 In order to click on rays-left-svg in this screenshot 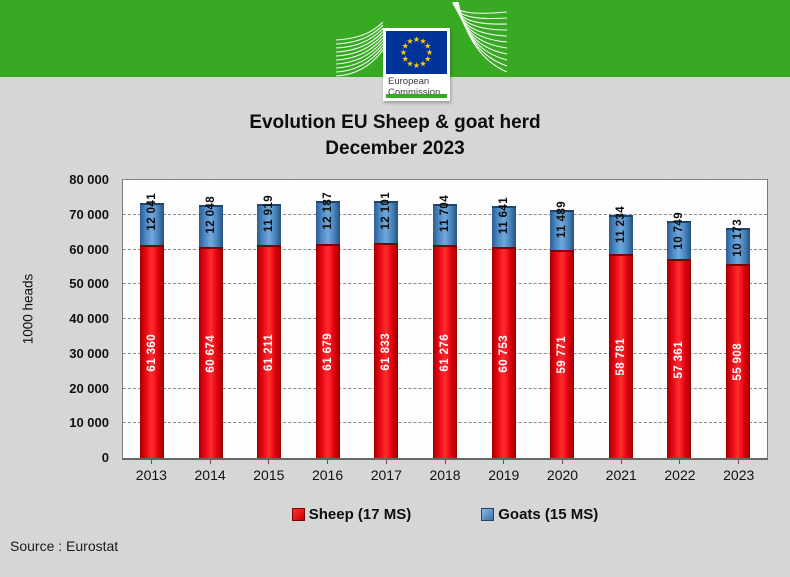, I will do `click(360, 49)`.